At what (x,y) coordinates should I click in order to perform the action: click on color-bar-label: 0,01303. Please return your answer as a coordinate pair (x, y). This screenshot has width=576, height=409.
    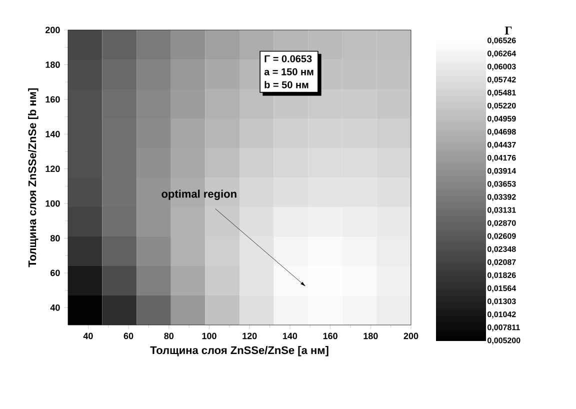
    Looking at the image, I should click on (502, 302).